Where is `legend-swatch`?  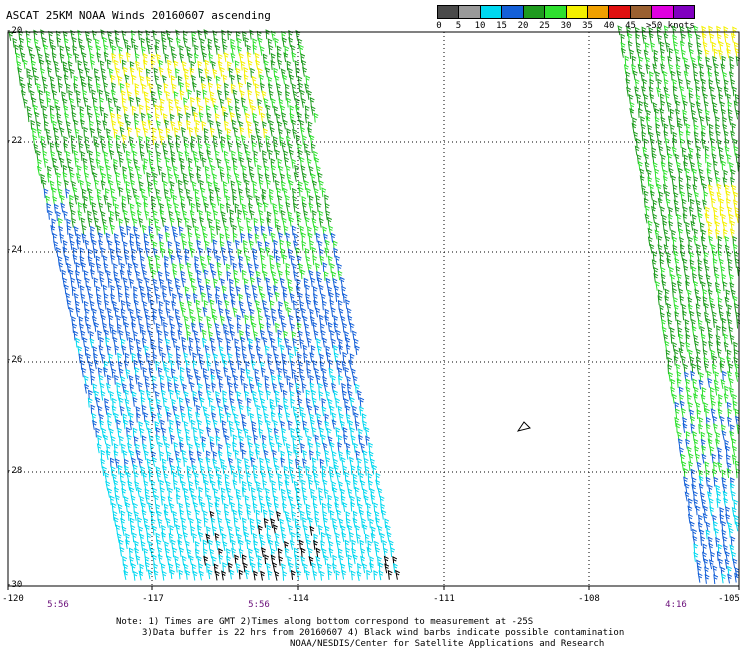 legend-swatch is located at coordinates (491, 12).